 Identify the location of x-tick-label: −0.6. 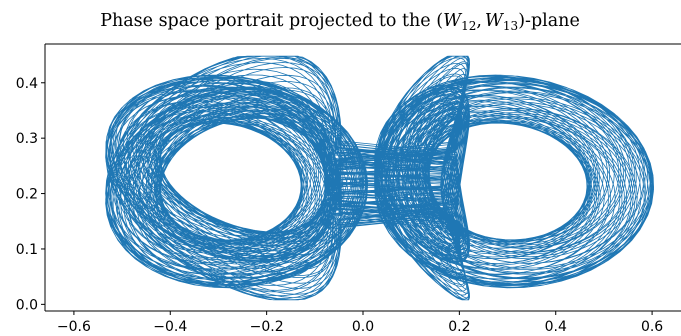
(74, 327).